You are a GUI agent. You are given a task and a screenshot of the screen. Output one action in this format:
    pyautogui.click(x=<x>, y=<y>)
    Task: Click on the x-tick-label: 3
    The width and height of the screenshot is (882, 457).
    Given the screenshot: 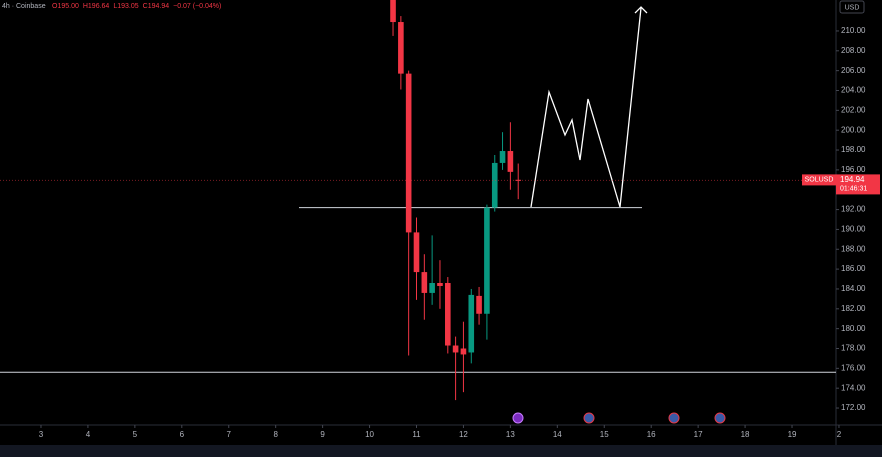 What is the action you would take?
    pyautogui.click(x=41, y=434)
    